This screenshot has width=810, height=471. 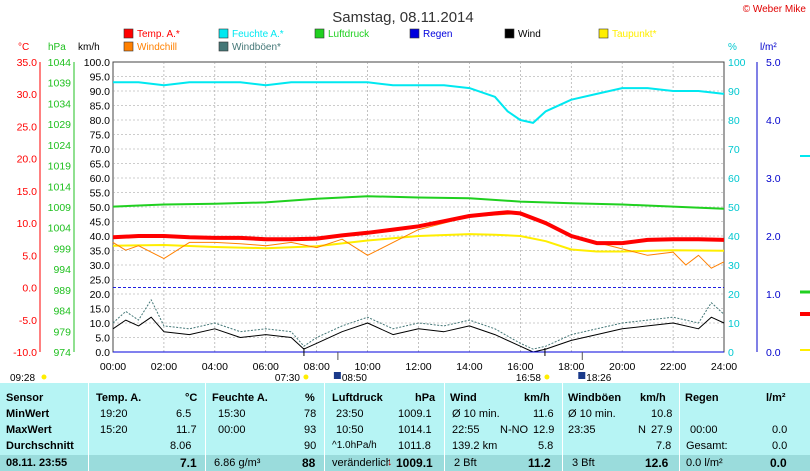 I want to click on time-tick-label: 00:00, so click(x=113, y=367).